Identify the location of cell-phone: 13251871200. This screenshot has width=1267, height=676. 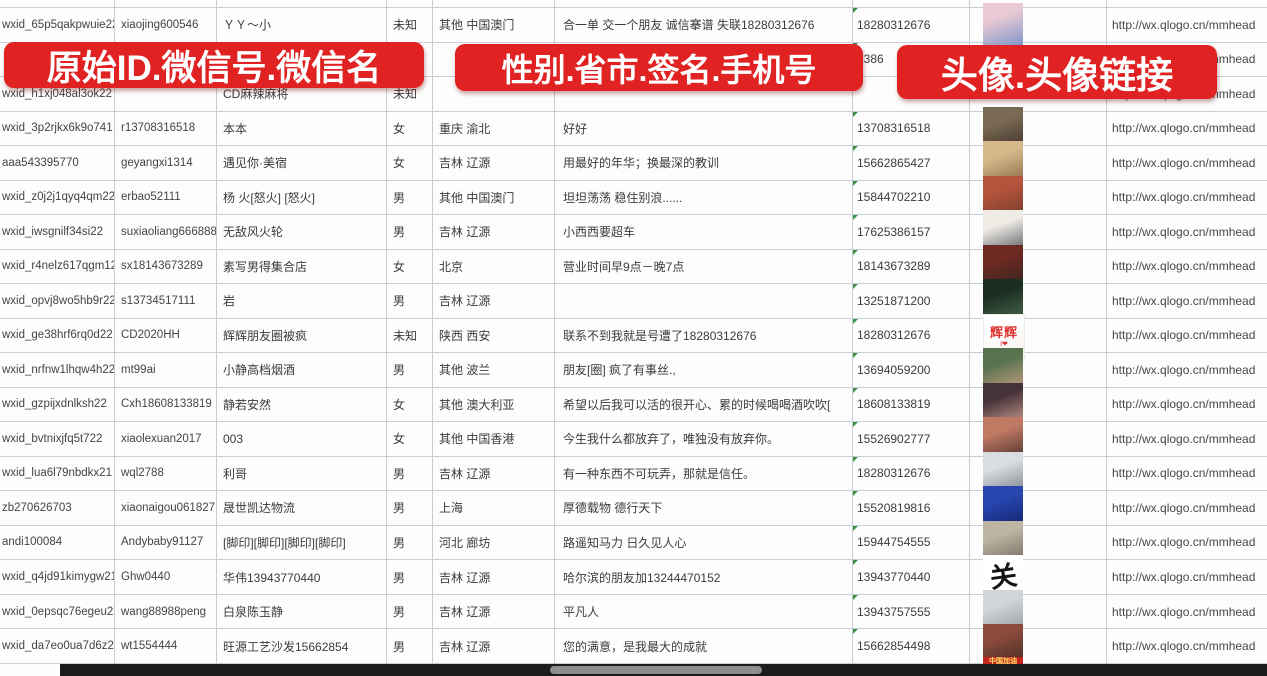
(911, 301).